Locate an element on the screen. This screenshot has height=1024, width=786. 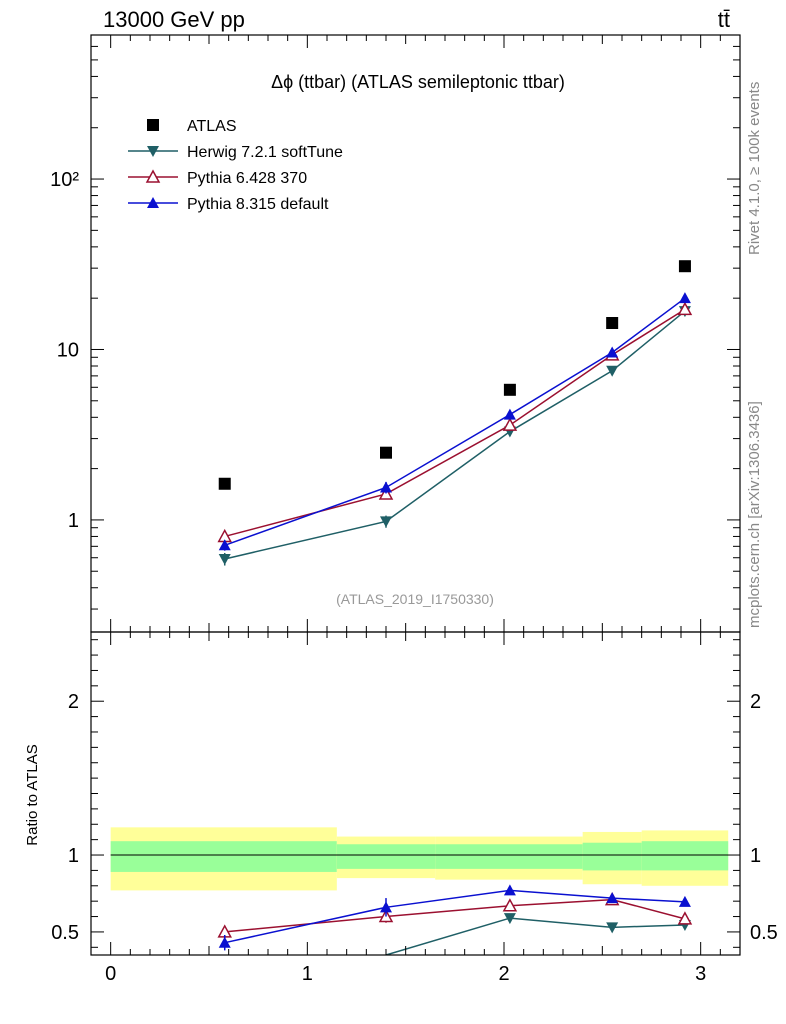
header-left: 13000 GeV pp is located at coordinates (174, 19).